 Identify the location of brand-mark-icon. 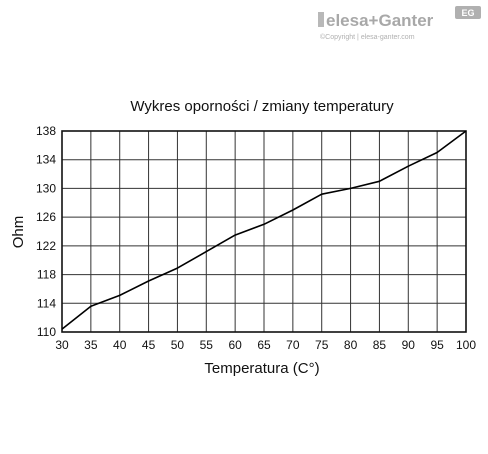
(321, 19).